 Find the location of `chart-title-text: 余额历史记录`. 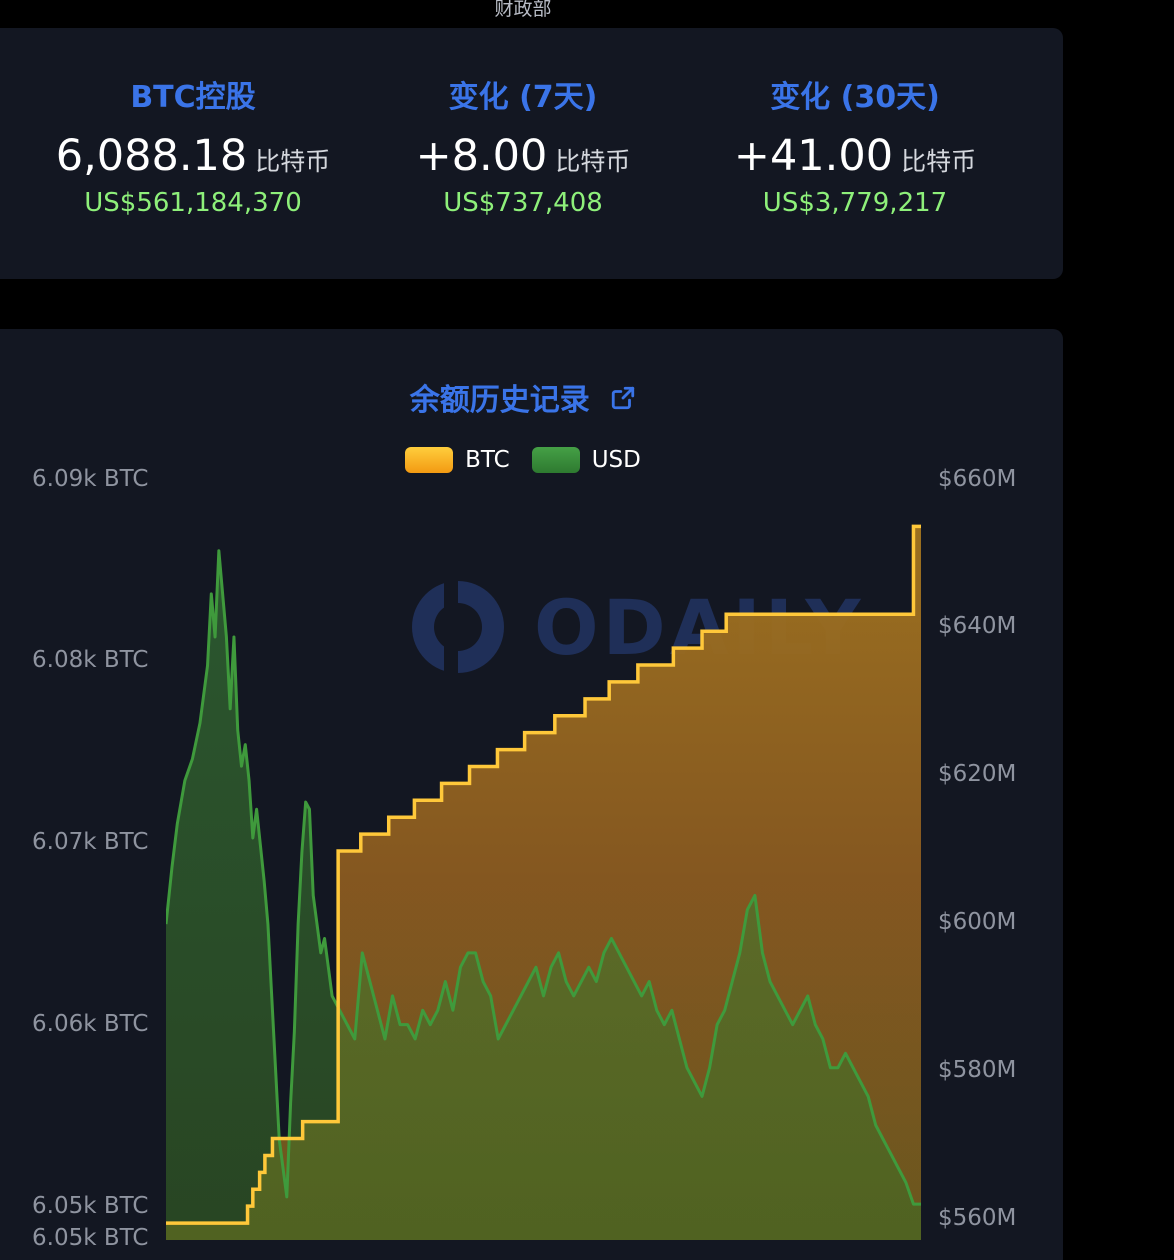

chart-title-text: 余额历史记录 is located at coordinates (499, 400).